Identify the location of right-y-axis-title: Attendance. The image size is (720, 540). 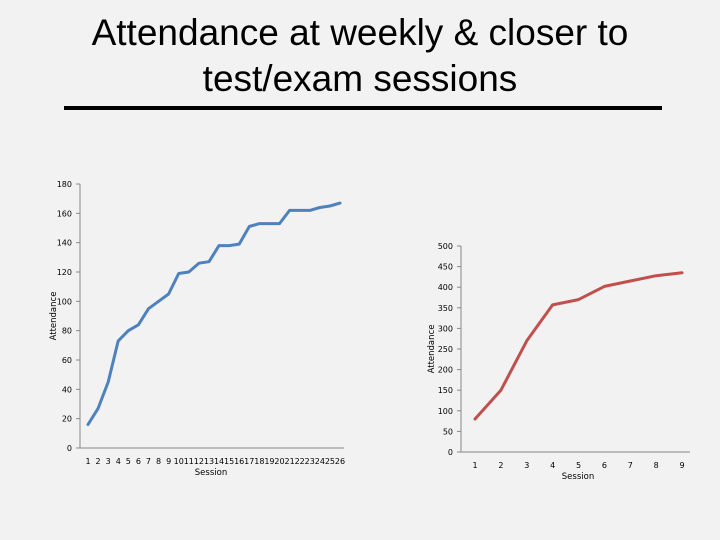
(432, 349).